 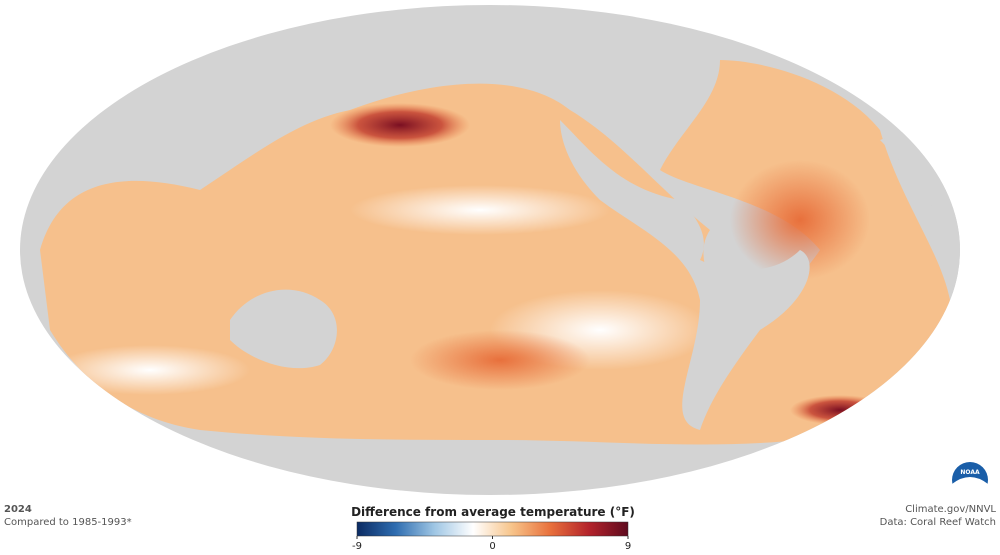 What do you see at coordinates (685, 275) in the screenshot?
I see `land-americas` at bounding box center [685, 275].